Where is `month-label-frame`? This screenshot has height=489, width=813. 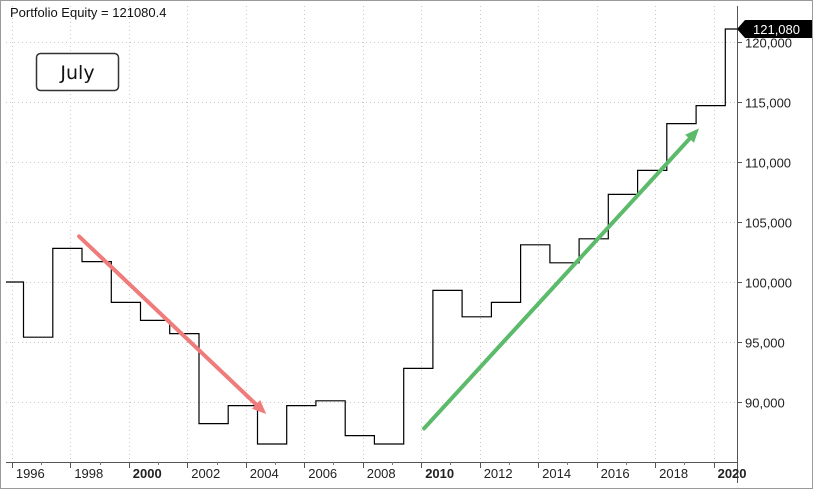
month-label-frame is located at coordinates (77, 72).